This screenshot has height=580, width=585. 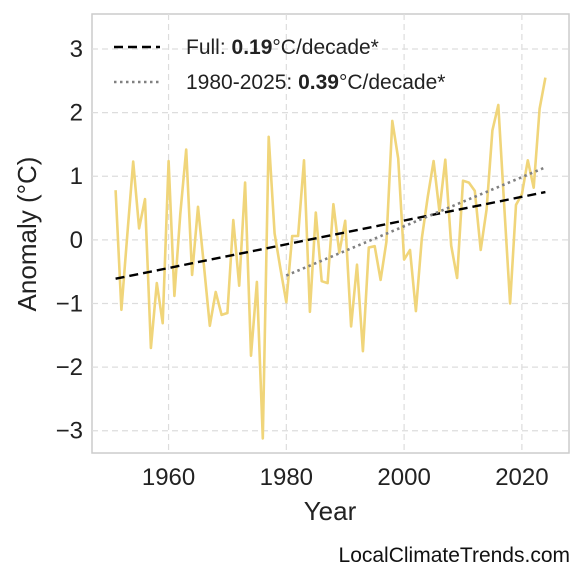 What do you see at coordinates (403, 477) in the screenshot?
I see `x-tick-label: 2000` at bounding box center [403, 477].